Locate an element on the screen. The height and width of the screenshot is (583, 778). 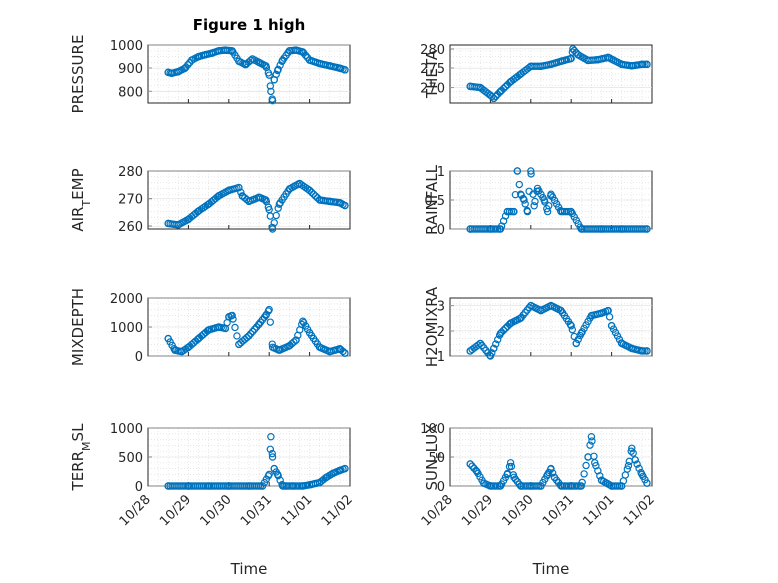
y-tick-label: 1 is located at coordinates (441, 357).